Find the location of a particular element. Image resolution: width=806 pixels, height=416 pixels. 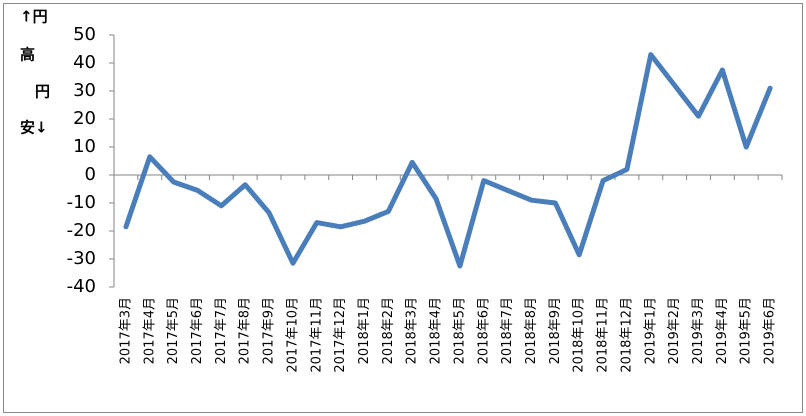

y-axis-label: 円 is located at coordinates (42, 92).